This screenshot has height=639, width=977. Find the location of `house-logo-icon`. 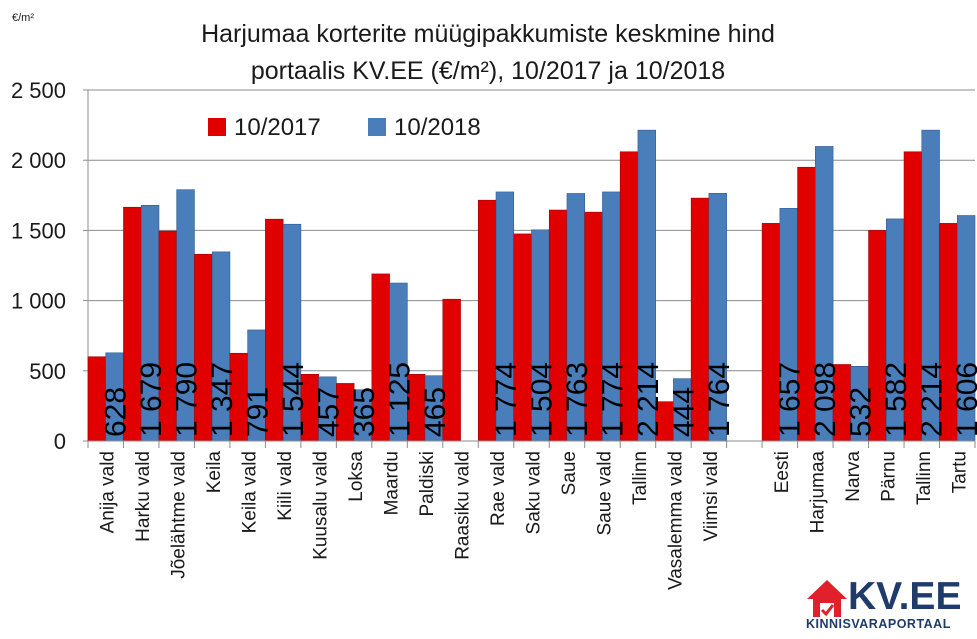

house-logo-icon is located at coordinates (827, 598).